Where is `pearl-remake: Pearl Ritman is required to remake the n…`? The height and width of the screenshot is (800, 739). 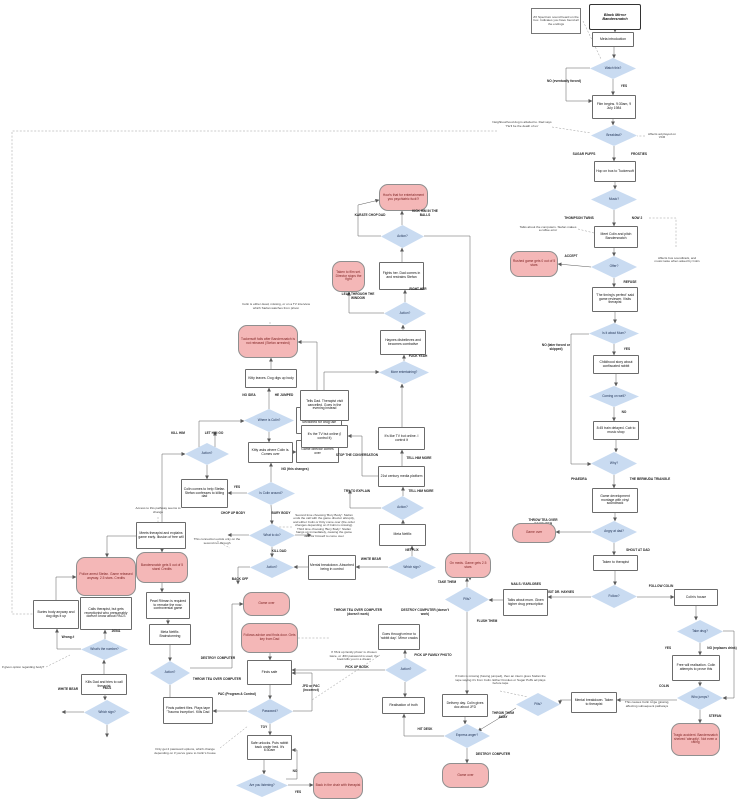
pearl-remake: Pearl Ritman is required to remake the n… is located at coordinates (168, 605).